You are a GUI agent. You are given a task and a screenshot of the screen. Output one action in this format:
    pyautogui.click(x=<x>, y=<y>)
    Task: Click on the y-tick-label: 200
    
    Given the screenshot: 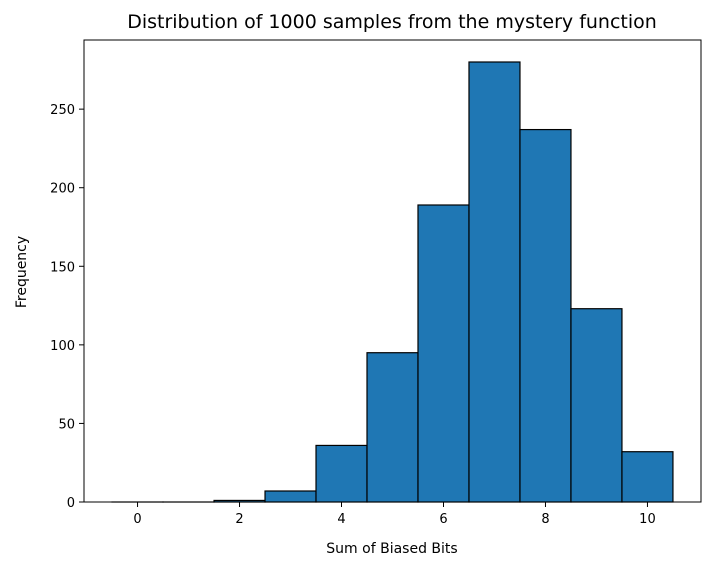 What is the action you would take?
    pyautogui.click(x=62, y=189)
    